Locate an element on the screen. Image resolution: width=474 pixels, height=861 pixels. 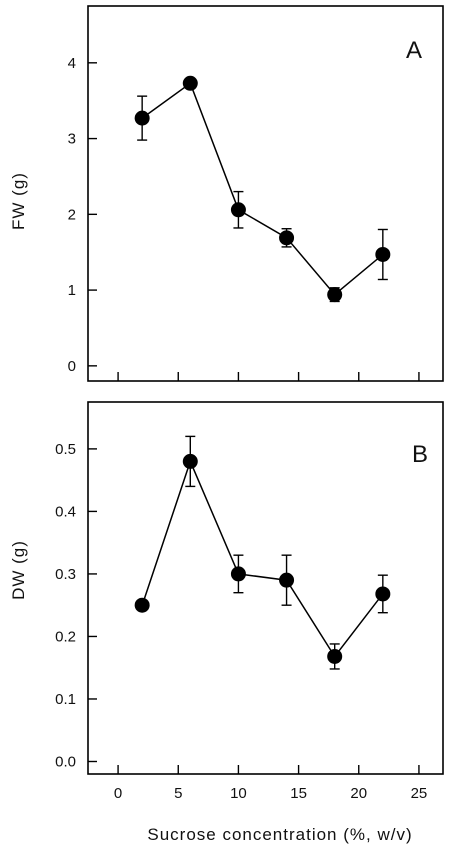
panel-b-series-line is located at coordinates (262, 558).